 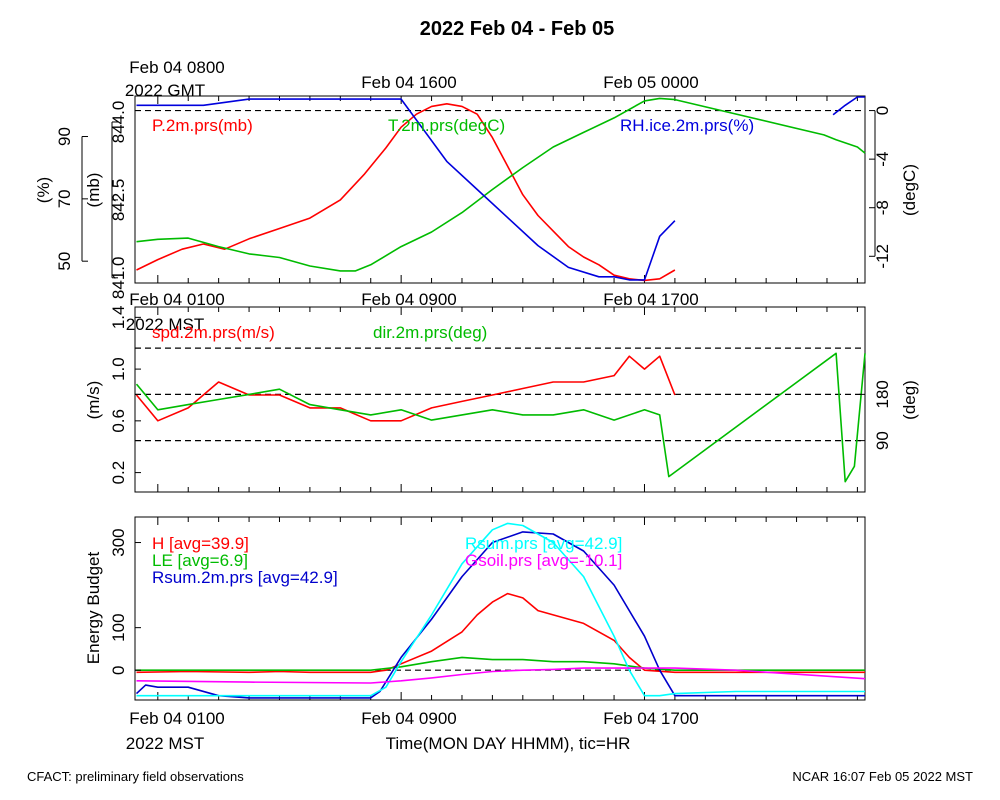 I want to click on series-label-direction: dir.2m.prs(deg), so click(x=430, y=332).